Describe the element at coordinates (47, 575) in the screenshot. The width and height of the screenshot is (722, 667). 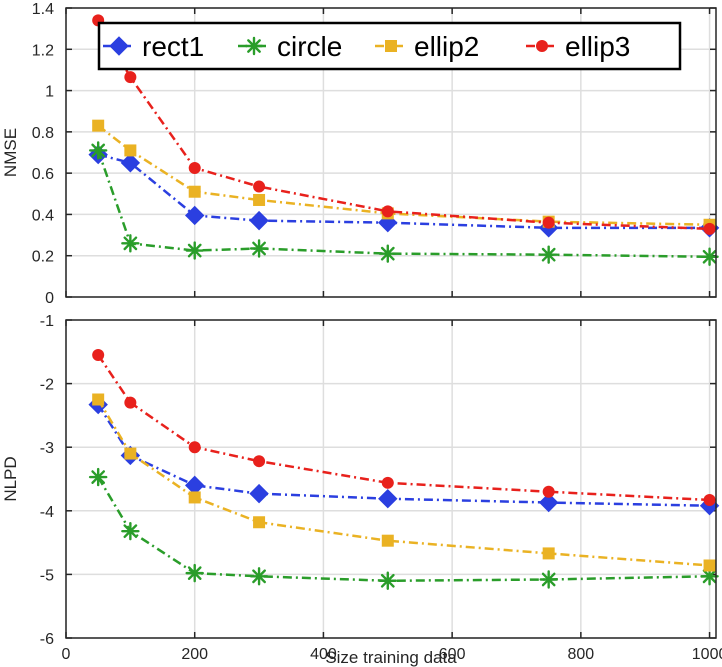
I see `y-tick-label: -5` at that location.